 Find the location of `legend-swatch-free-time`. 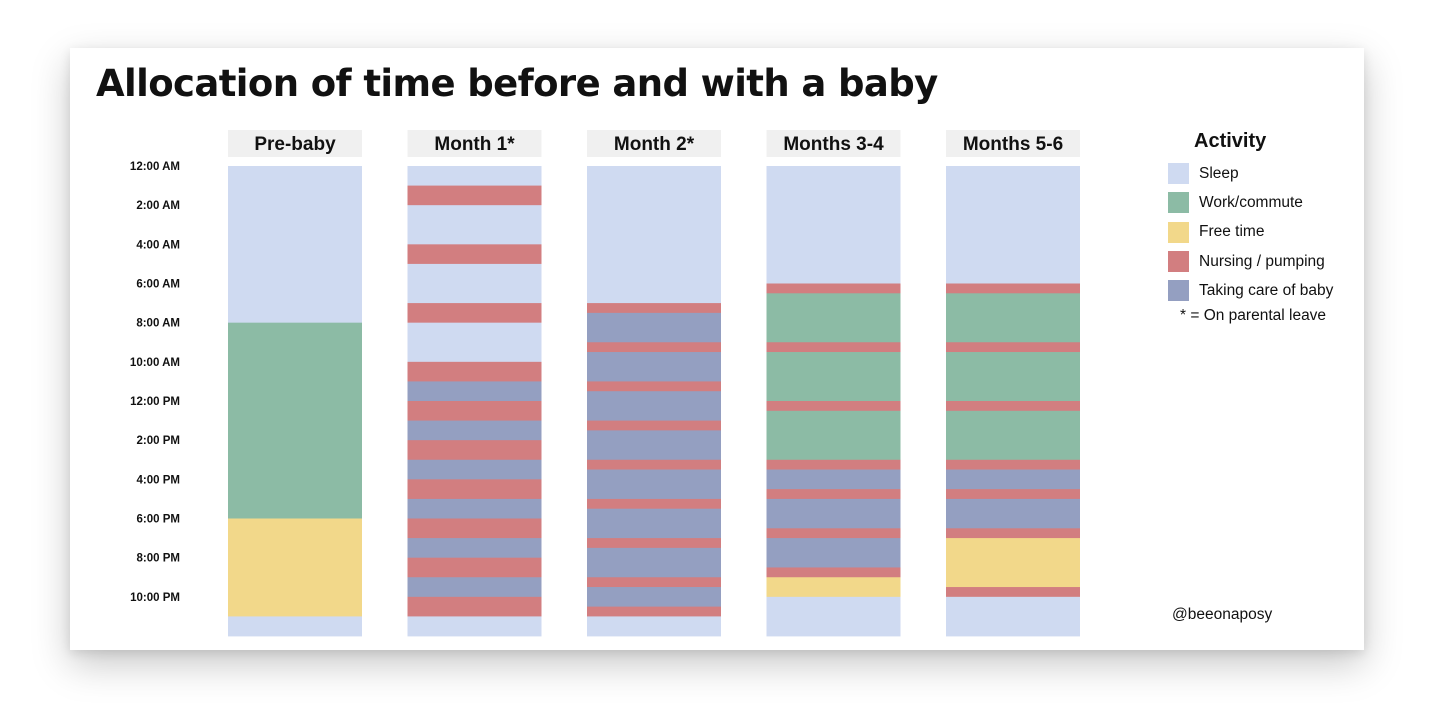

legend-swatch-free-time is located at coordinates (1178, 232).